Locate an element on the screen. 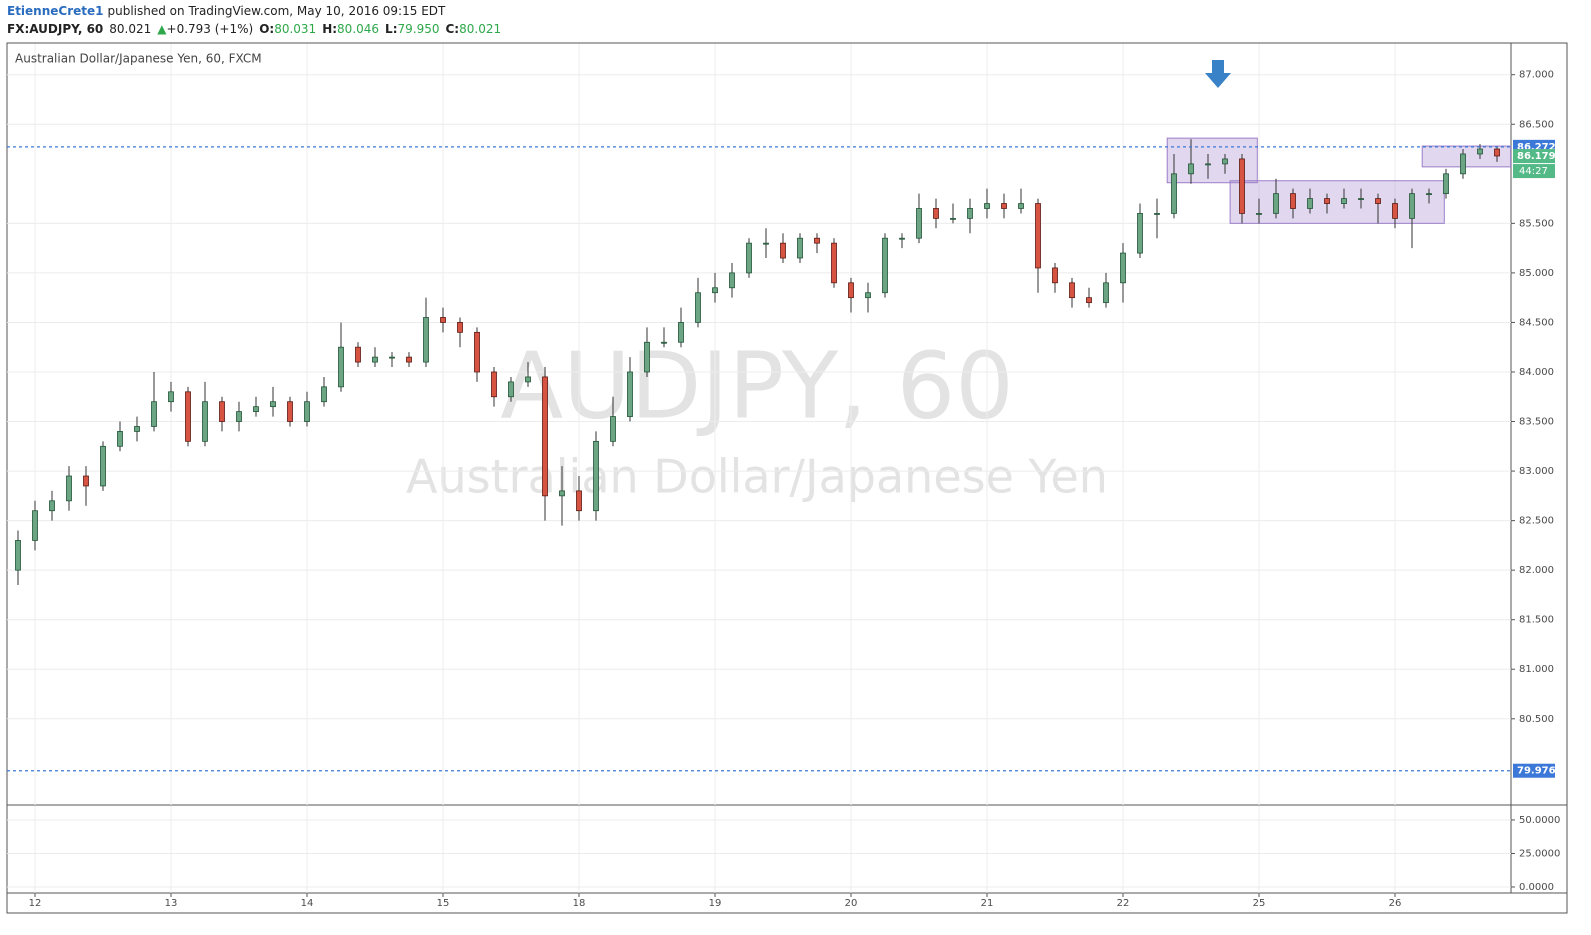  y-tick-label: 50.0000 is located at coordinates (1539, 820).